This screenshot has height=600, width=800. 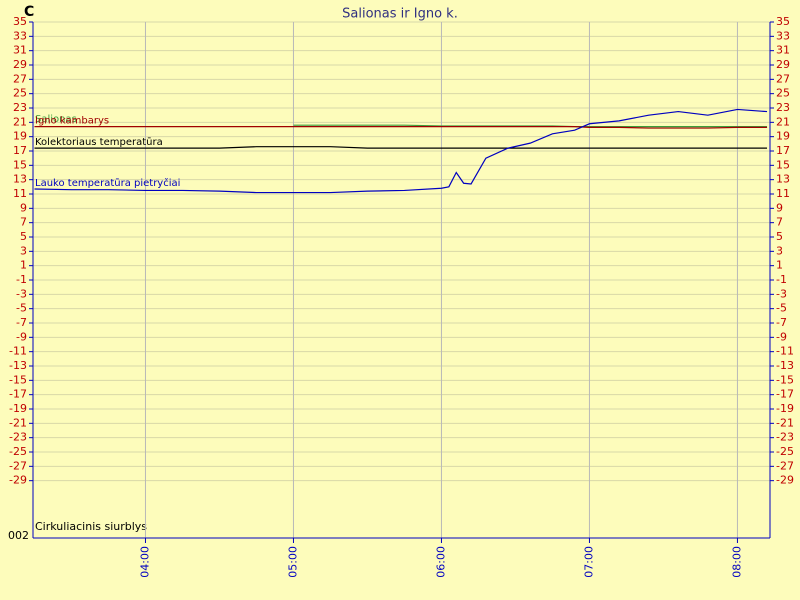 I want to click on y-tick-label: -25, so click(x=18, y=451).